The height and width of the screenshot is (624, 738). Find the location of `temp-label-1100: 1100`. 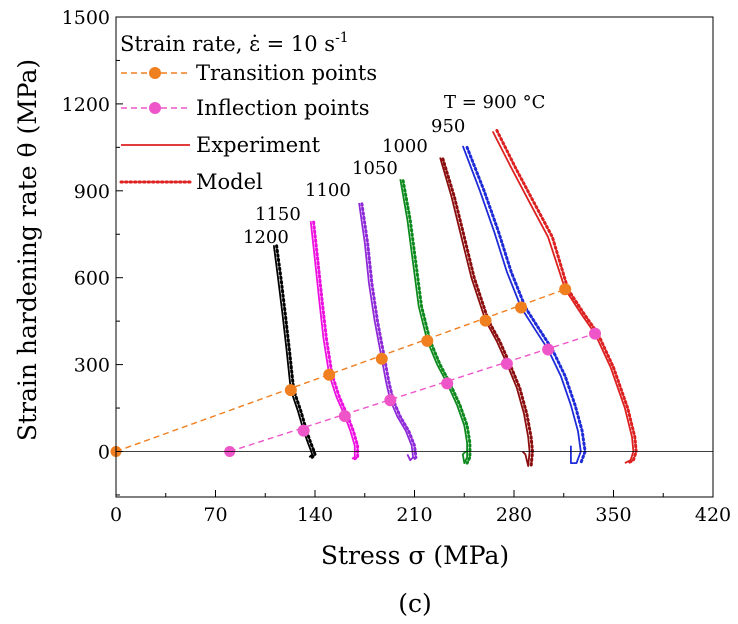

temp-label-1100: 1100 is located at coordinates (328, 190).